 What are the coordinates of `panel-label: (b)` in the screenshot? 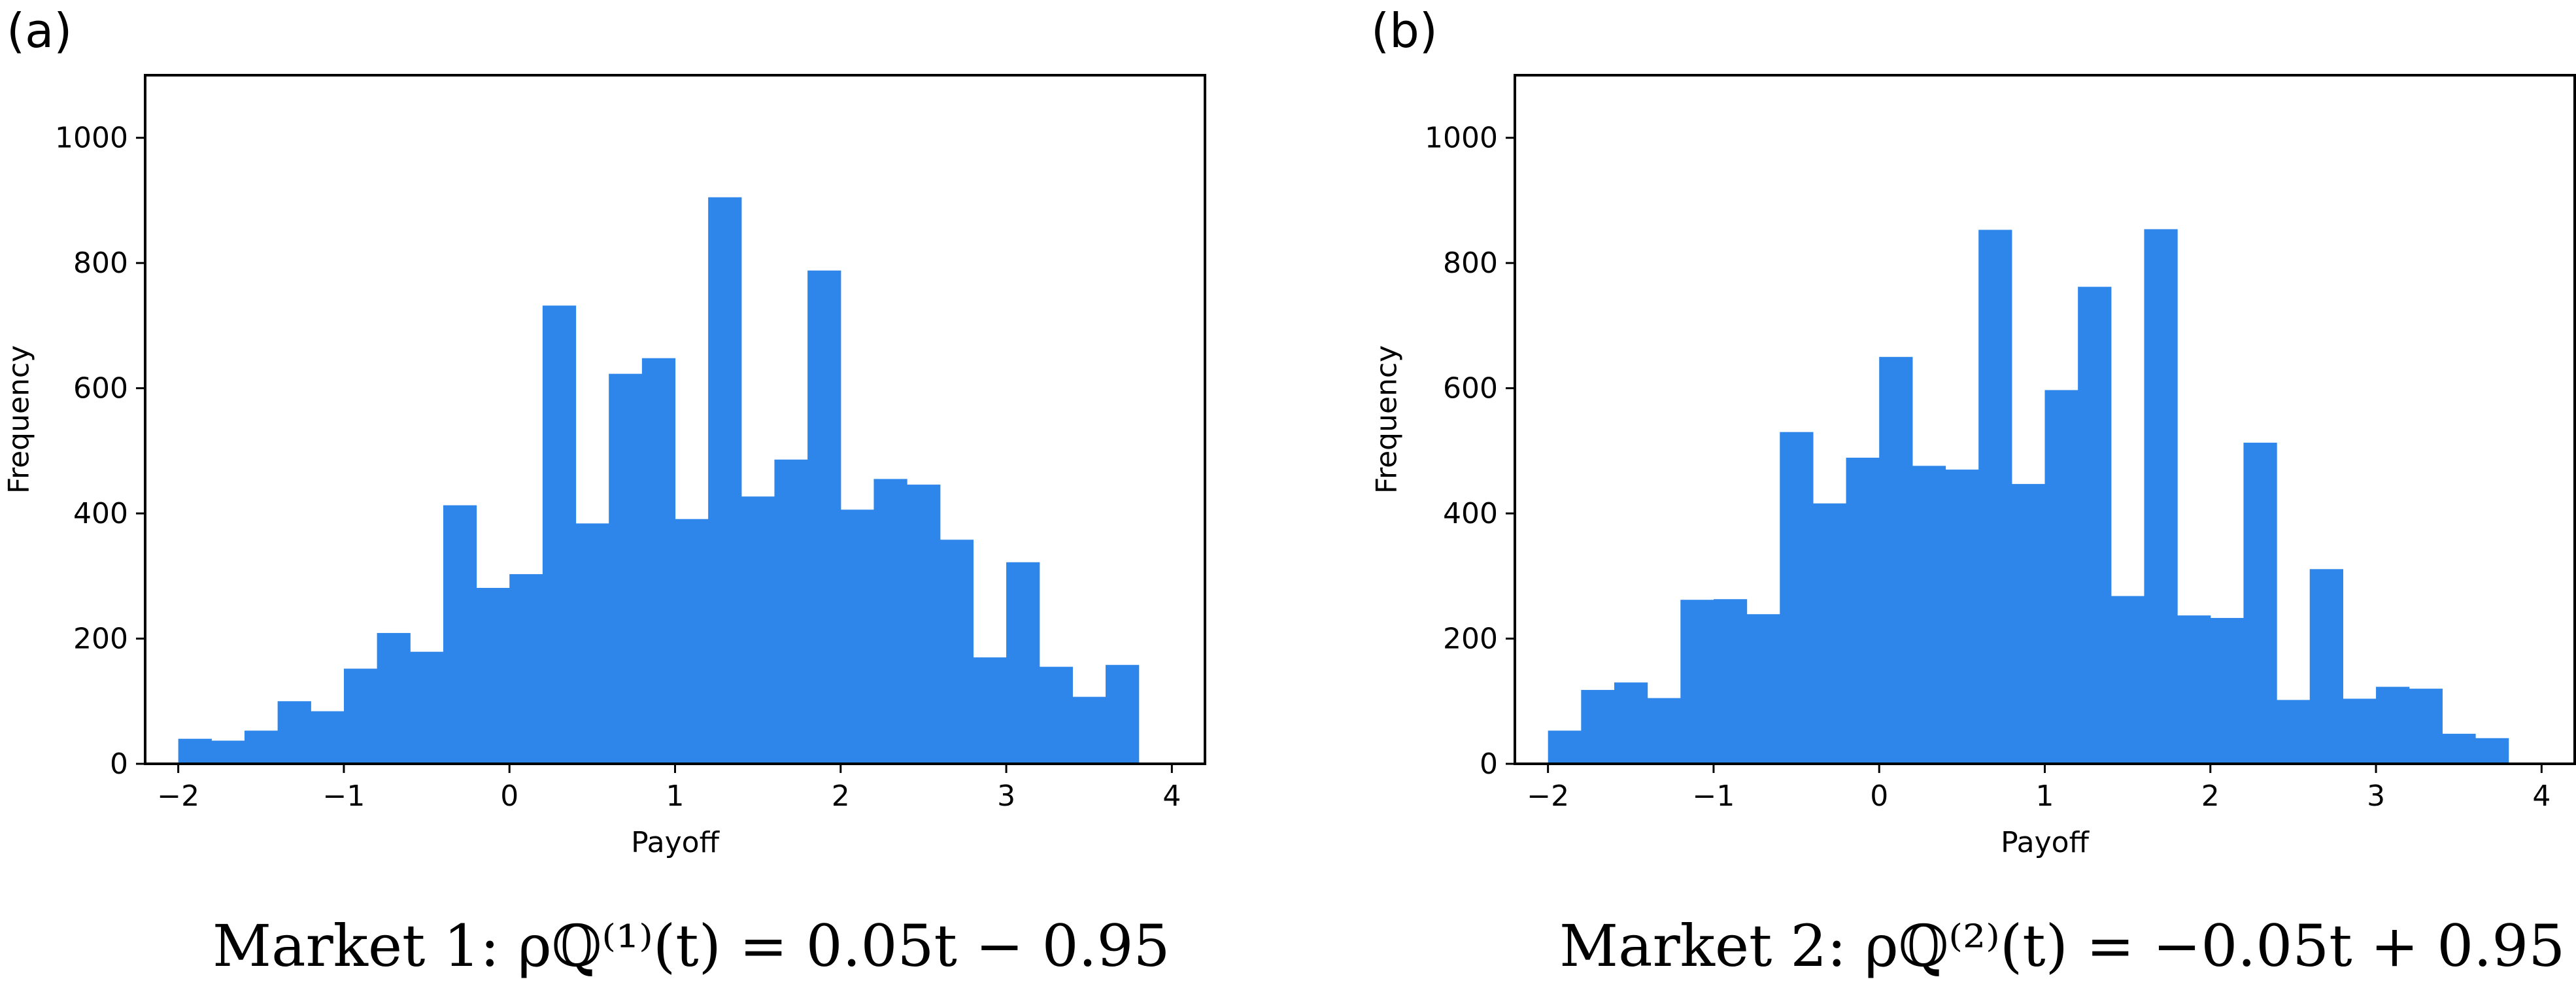 It's located at (1404, 30).